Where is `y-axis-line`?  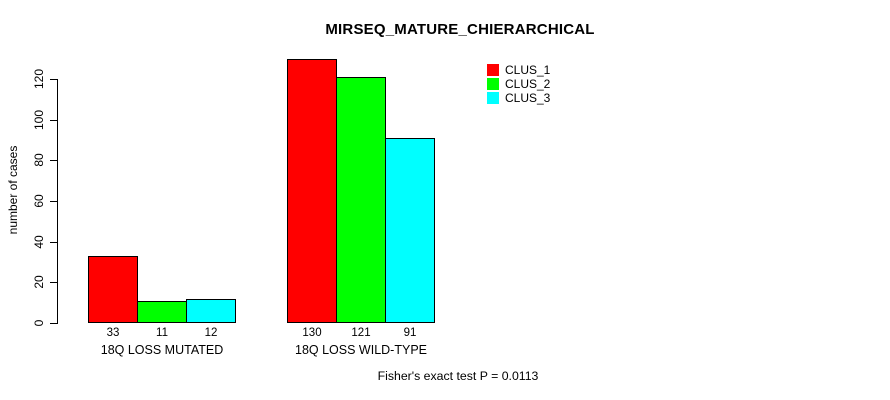
y-axis-line is located at coordinates (57, 201).